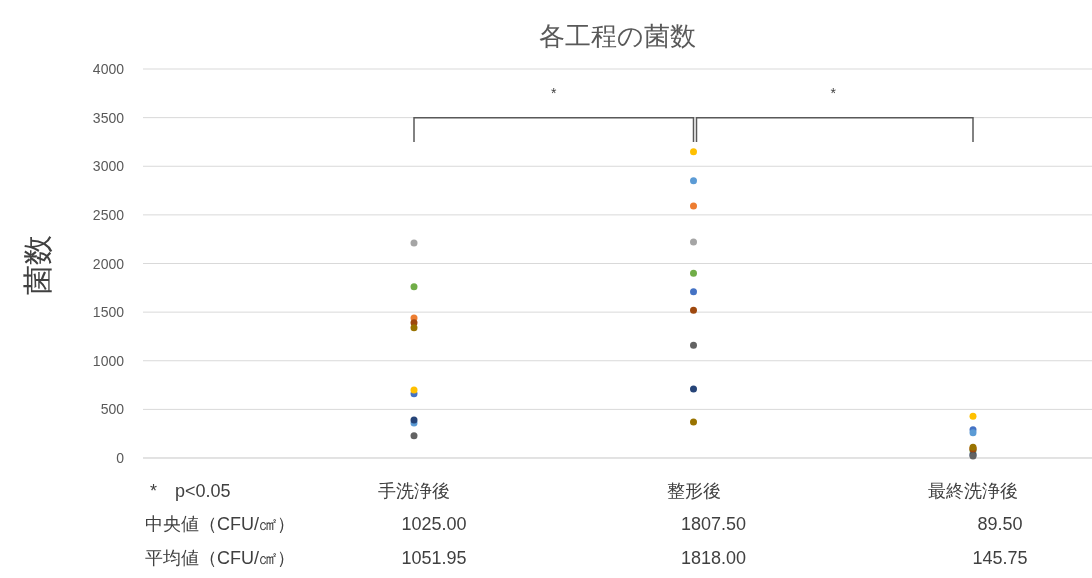 This screenshot has width=1092, height=578. Describe the element at coordinates (108, 312) in the screenshot. I see `y-tick-label: 1500` at that location.